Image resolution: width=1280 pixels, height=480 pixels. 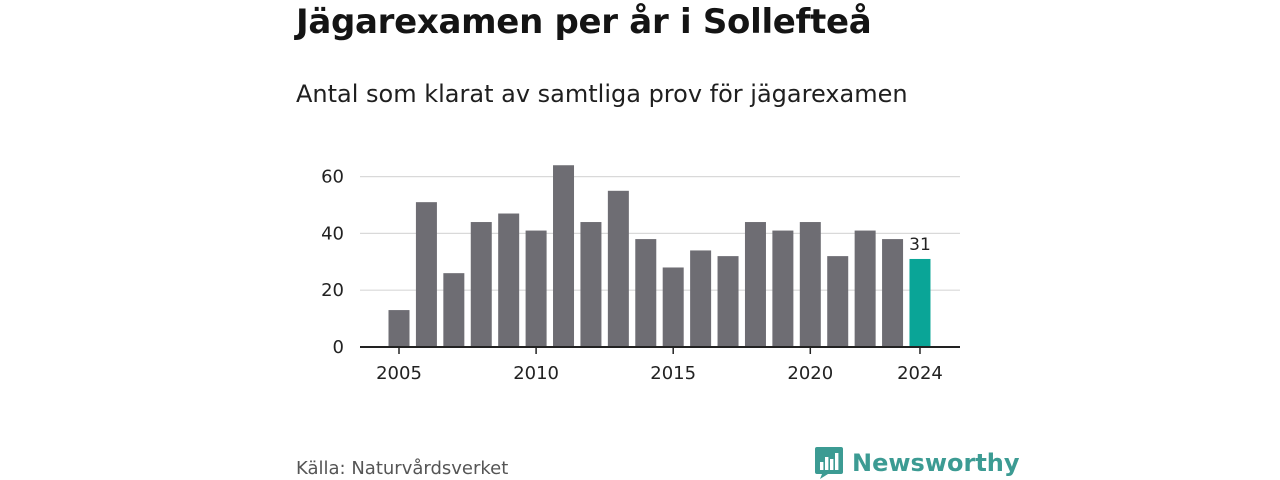 What do you see at coordinates (755, 284) in the screenshot?
I see `bar-2018` at bounding box center [755, 284].